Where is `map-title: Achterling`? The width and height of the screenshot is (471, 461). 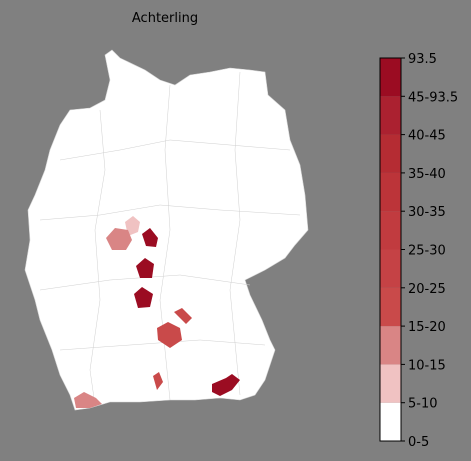 map-title: Achterling is located at coordinates (165, 18).